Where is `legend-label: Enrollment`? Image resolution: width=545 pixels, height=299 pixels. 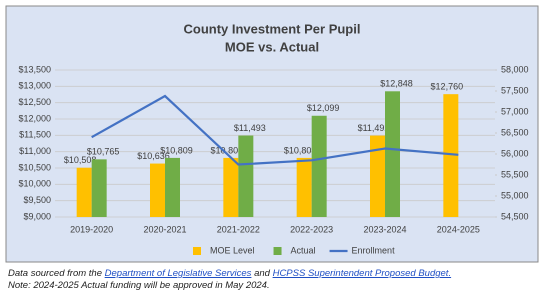
legend-label: Enrollment is located at coordinates (374, 250).